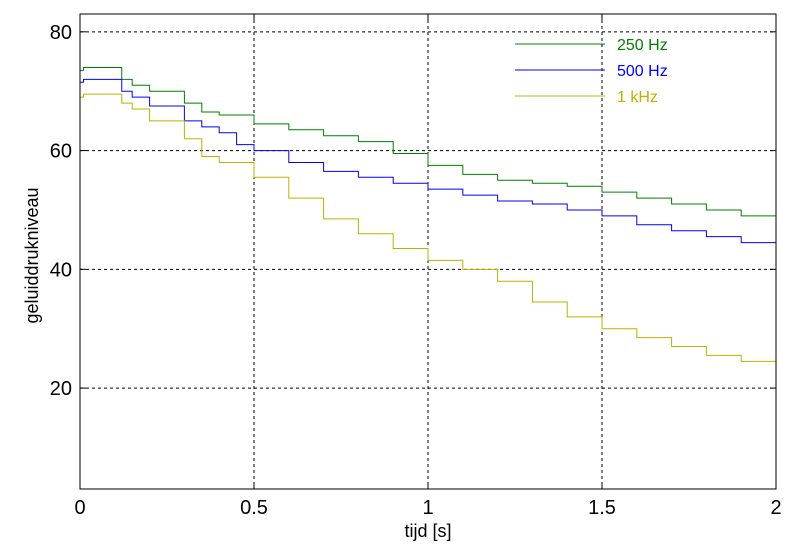 The image size is (800, 550). Describe the element at coordinates (427, 531) in the screenshot. I see `x-axis-label: tijd [s]` at that location.